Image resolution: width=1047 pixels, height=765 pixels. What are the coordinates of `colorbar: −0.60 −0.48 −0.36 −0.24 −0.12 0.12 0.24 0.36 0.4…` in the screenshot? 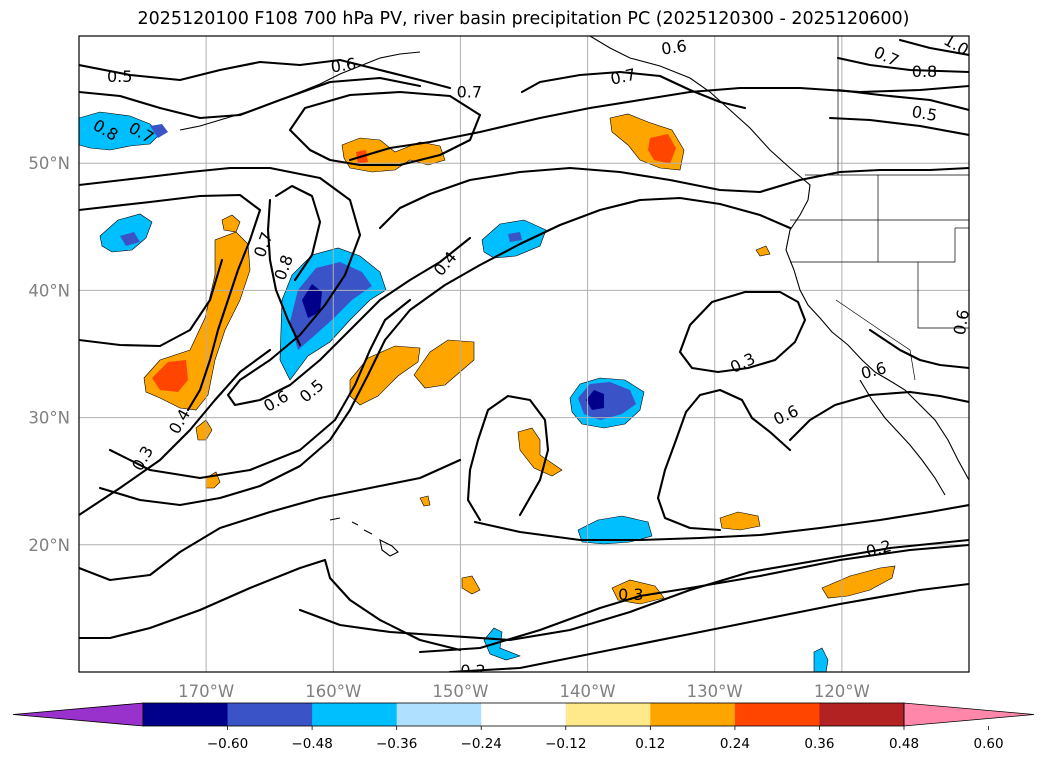 It's located at (523, 727).